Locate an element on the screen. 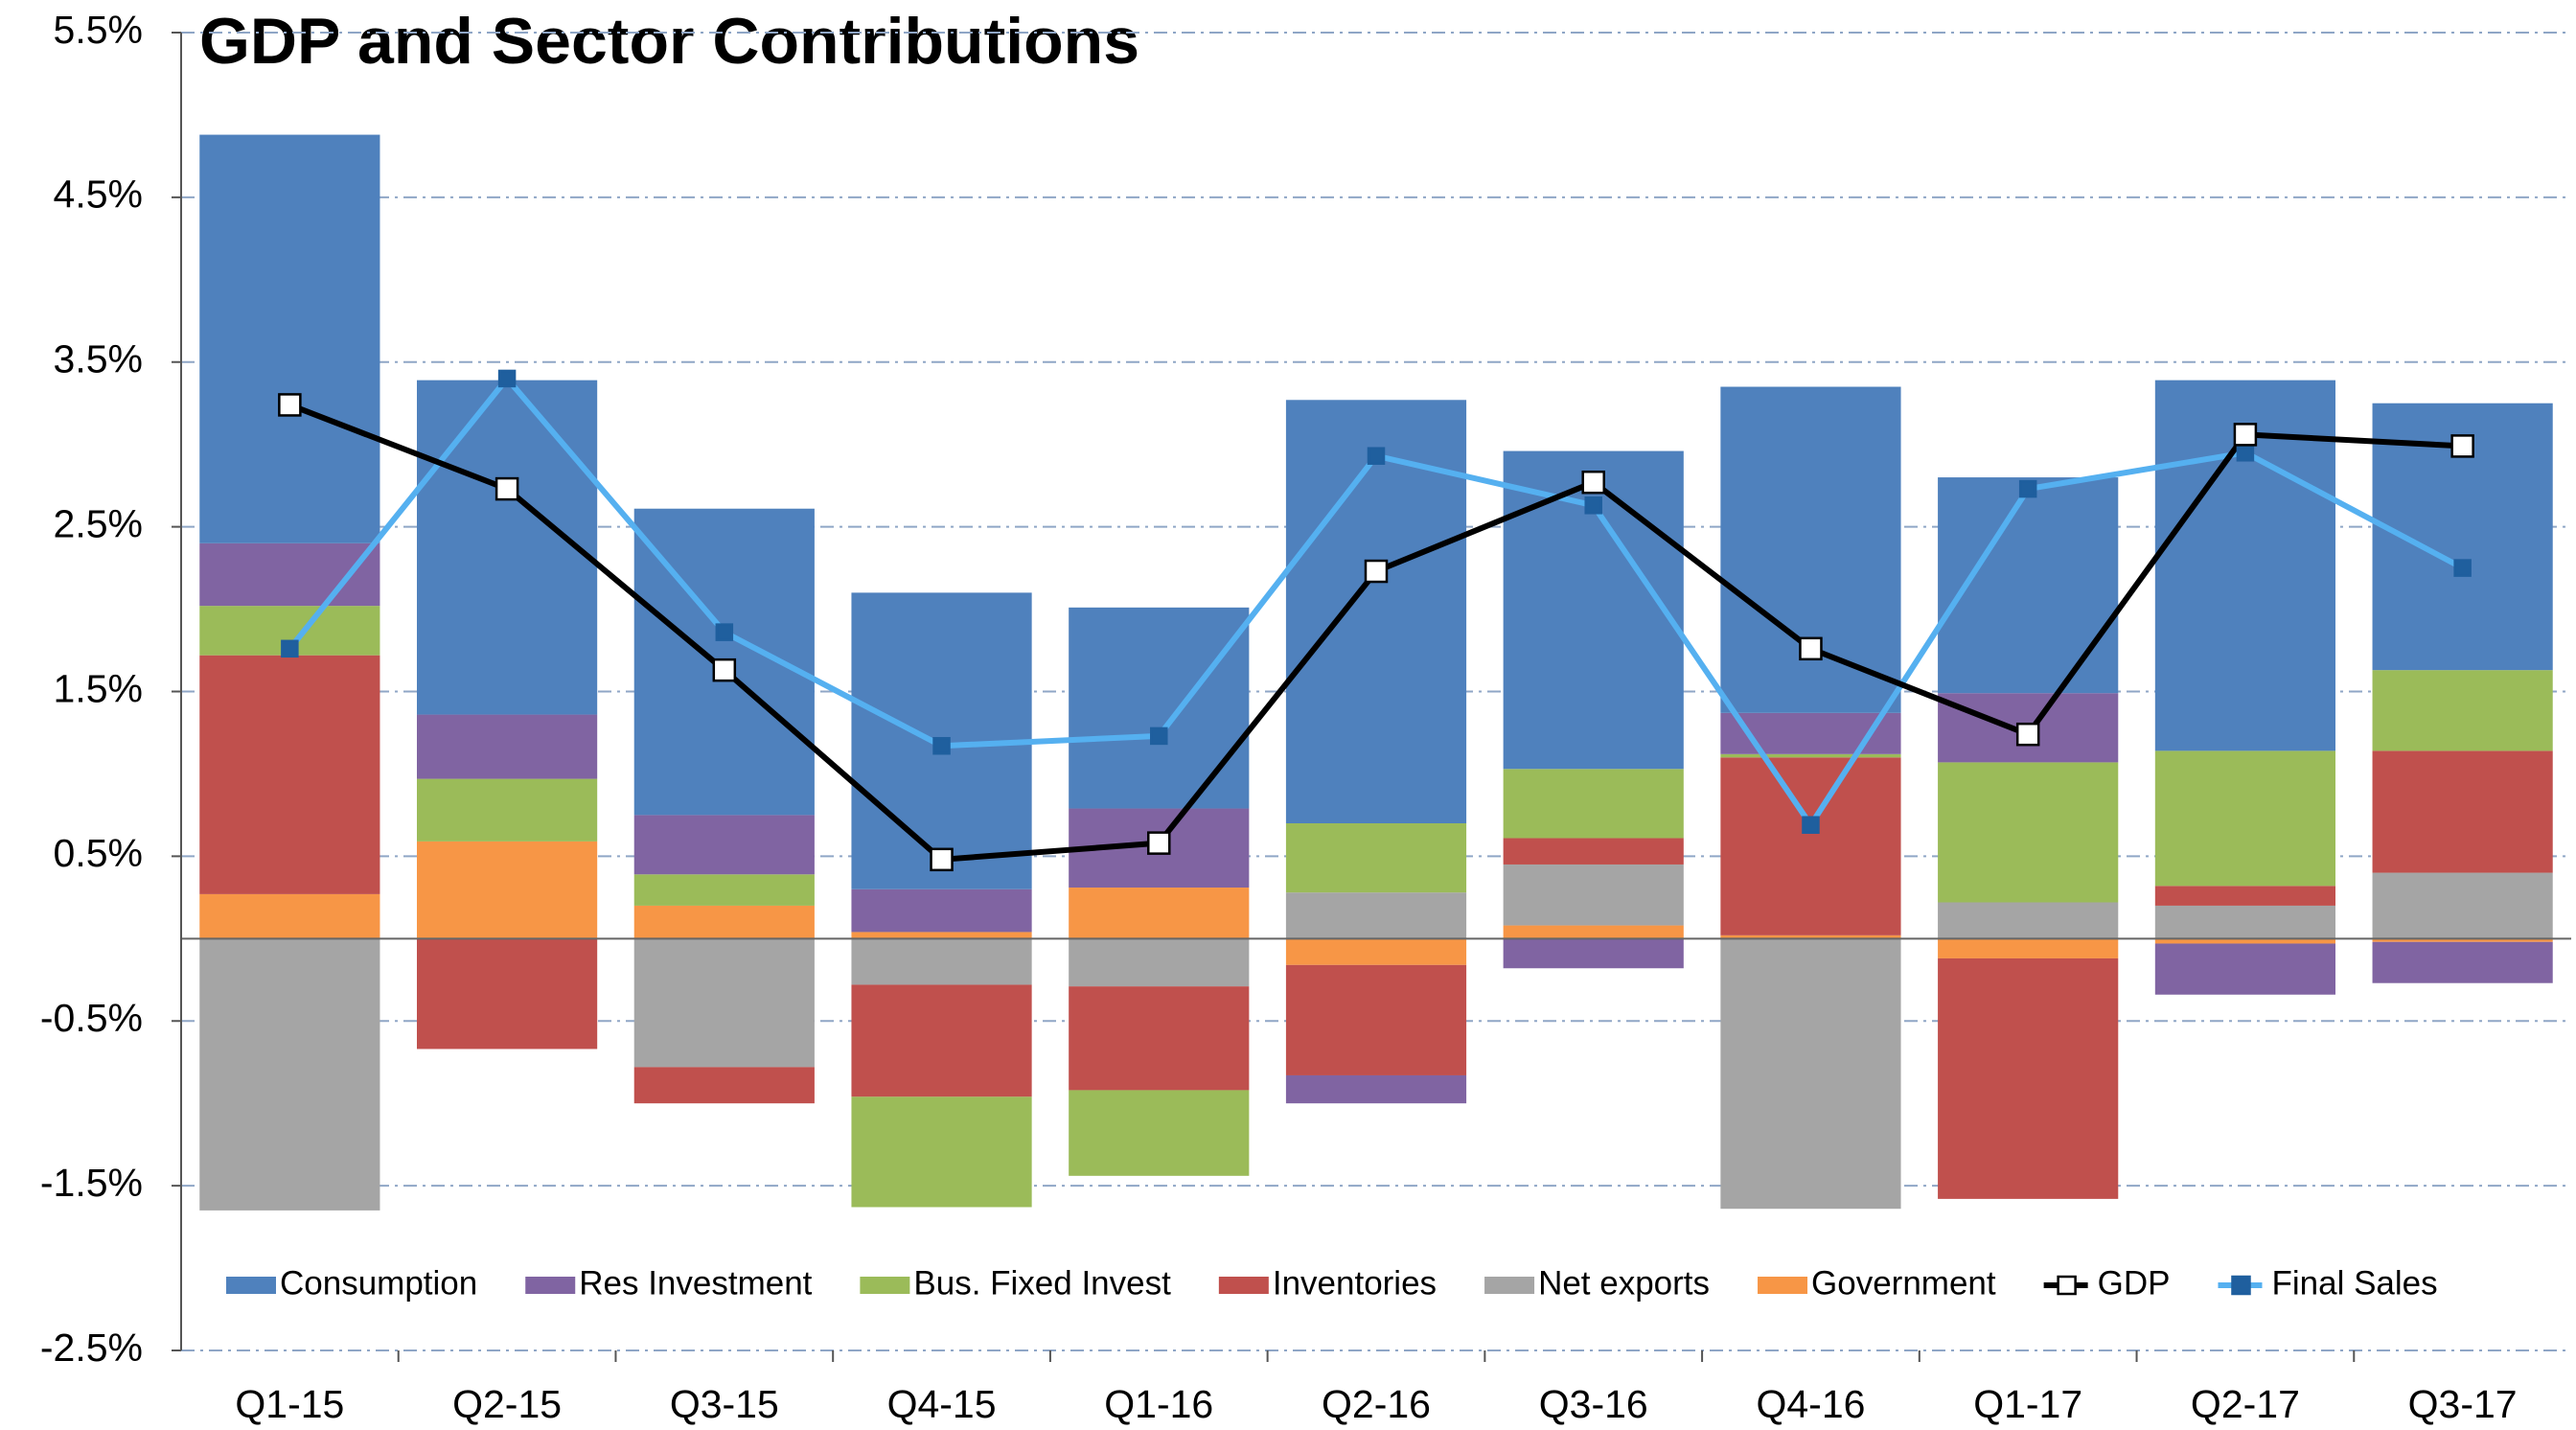  legend-label: Inventories is located at coordinates (1355, 1283).